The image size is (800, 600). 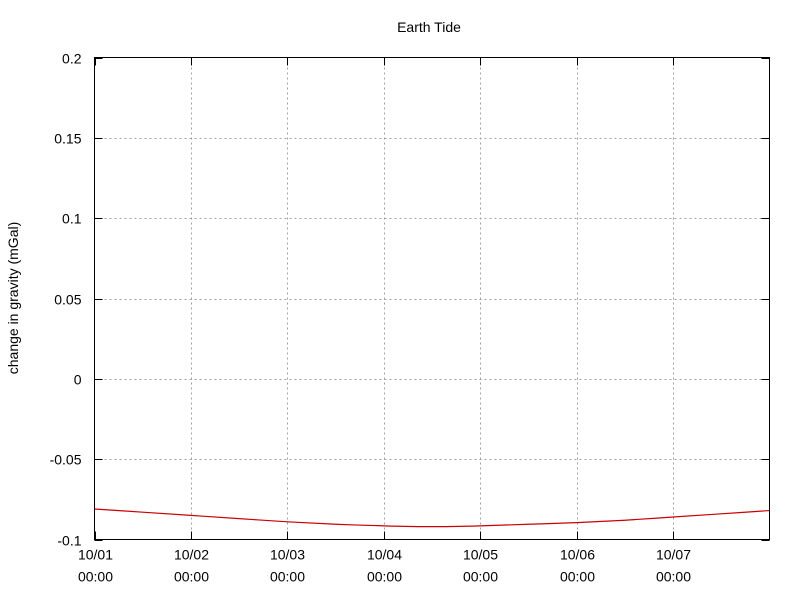 What do you see at coordinates (67, 139) in the screenshot?
I see `y-tick-label: 0.15` at bounding box center [67, 139].